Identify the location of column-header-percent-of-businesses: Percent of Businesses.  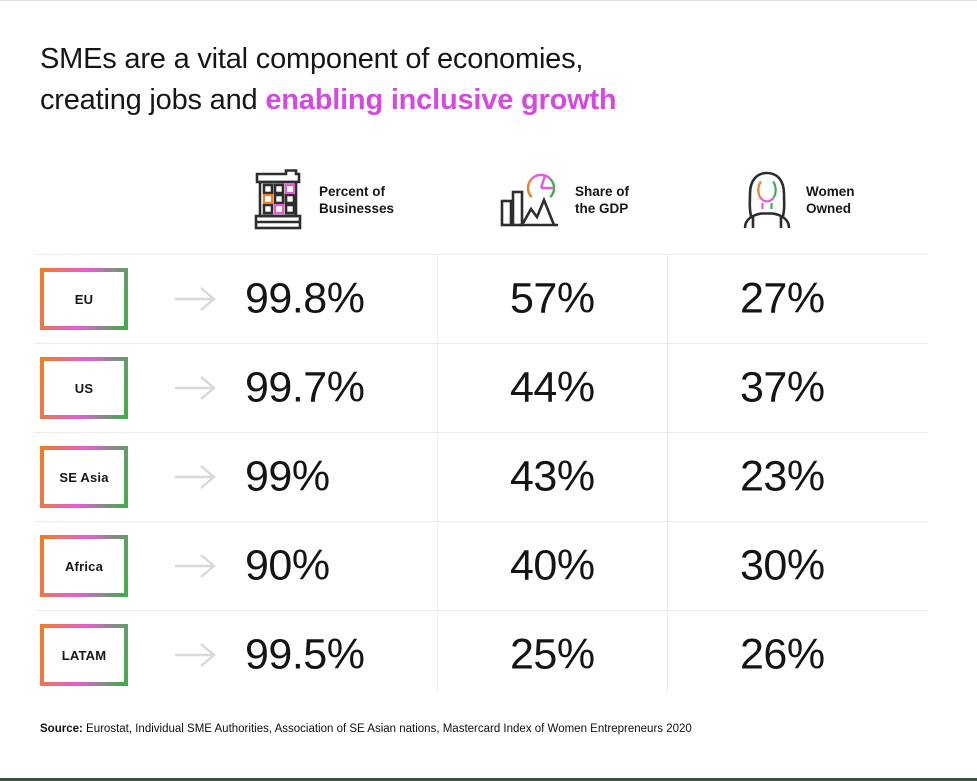
(322, 200).